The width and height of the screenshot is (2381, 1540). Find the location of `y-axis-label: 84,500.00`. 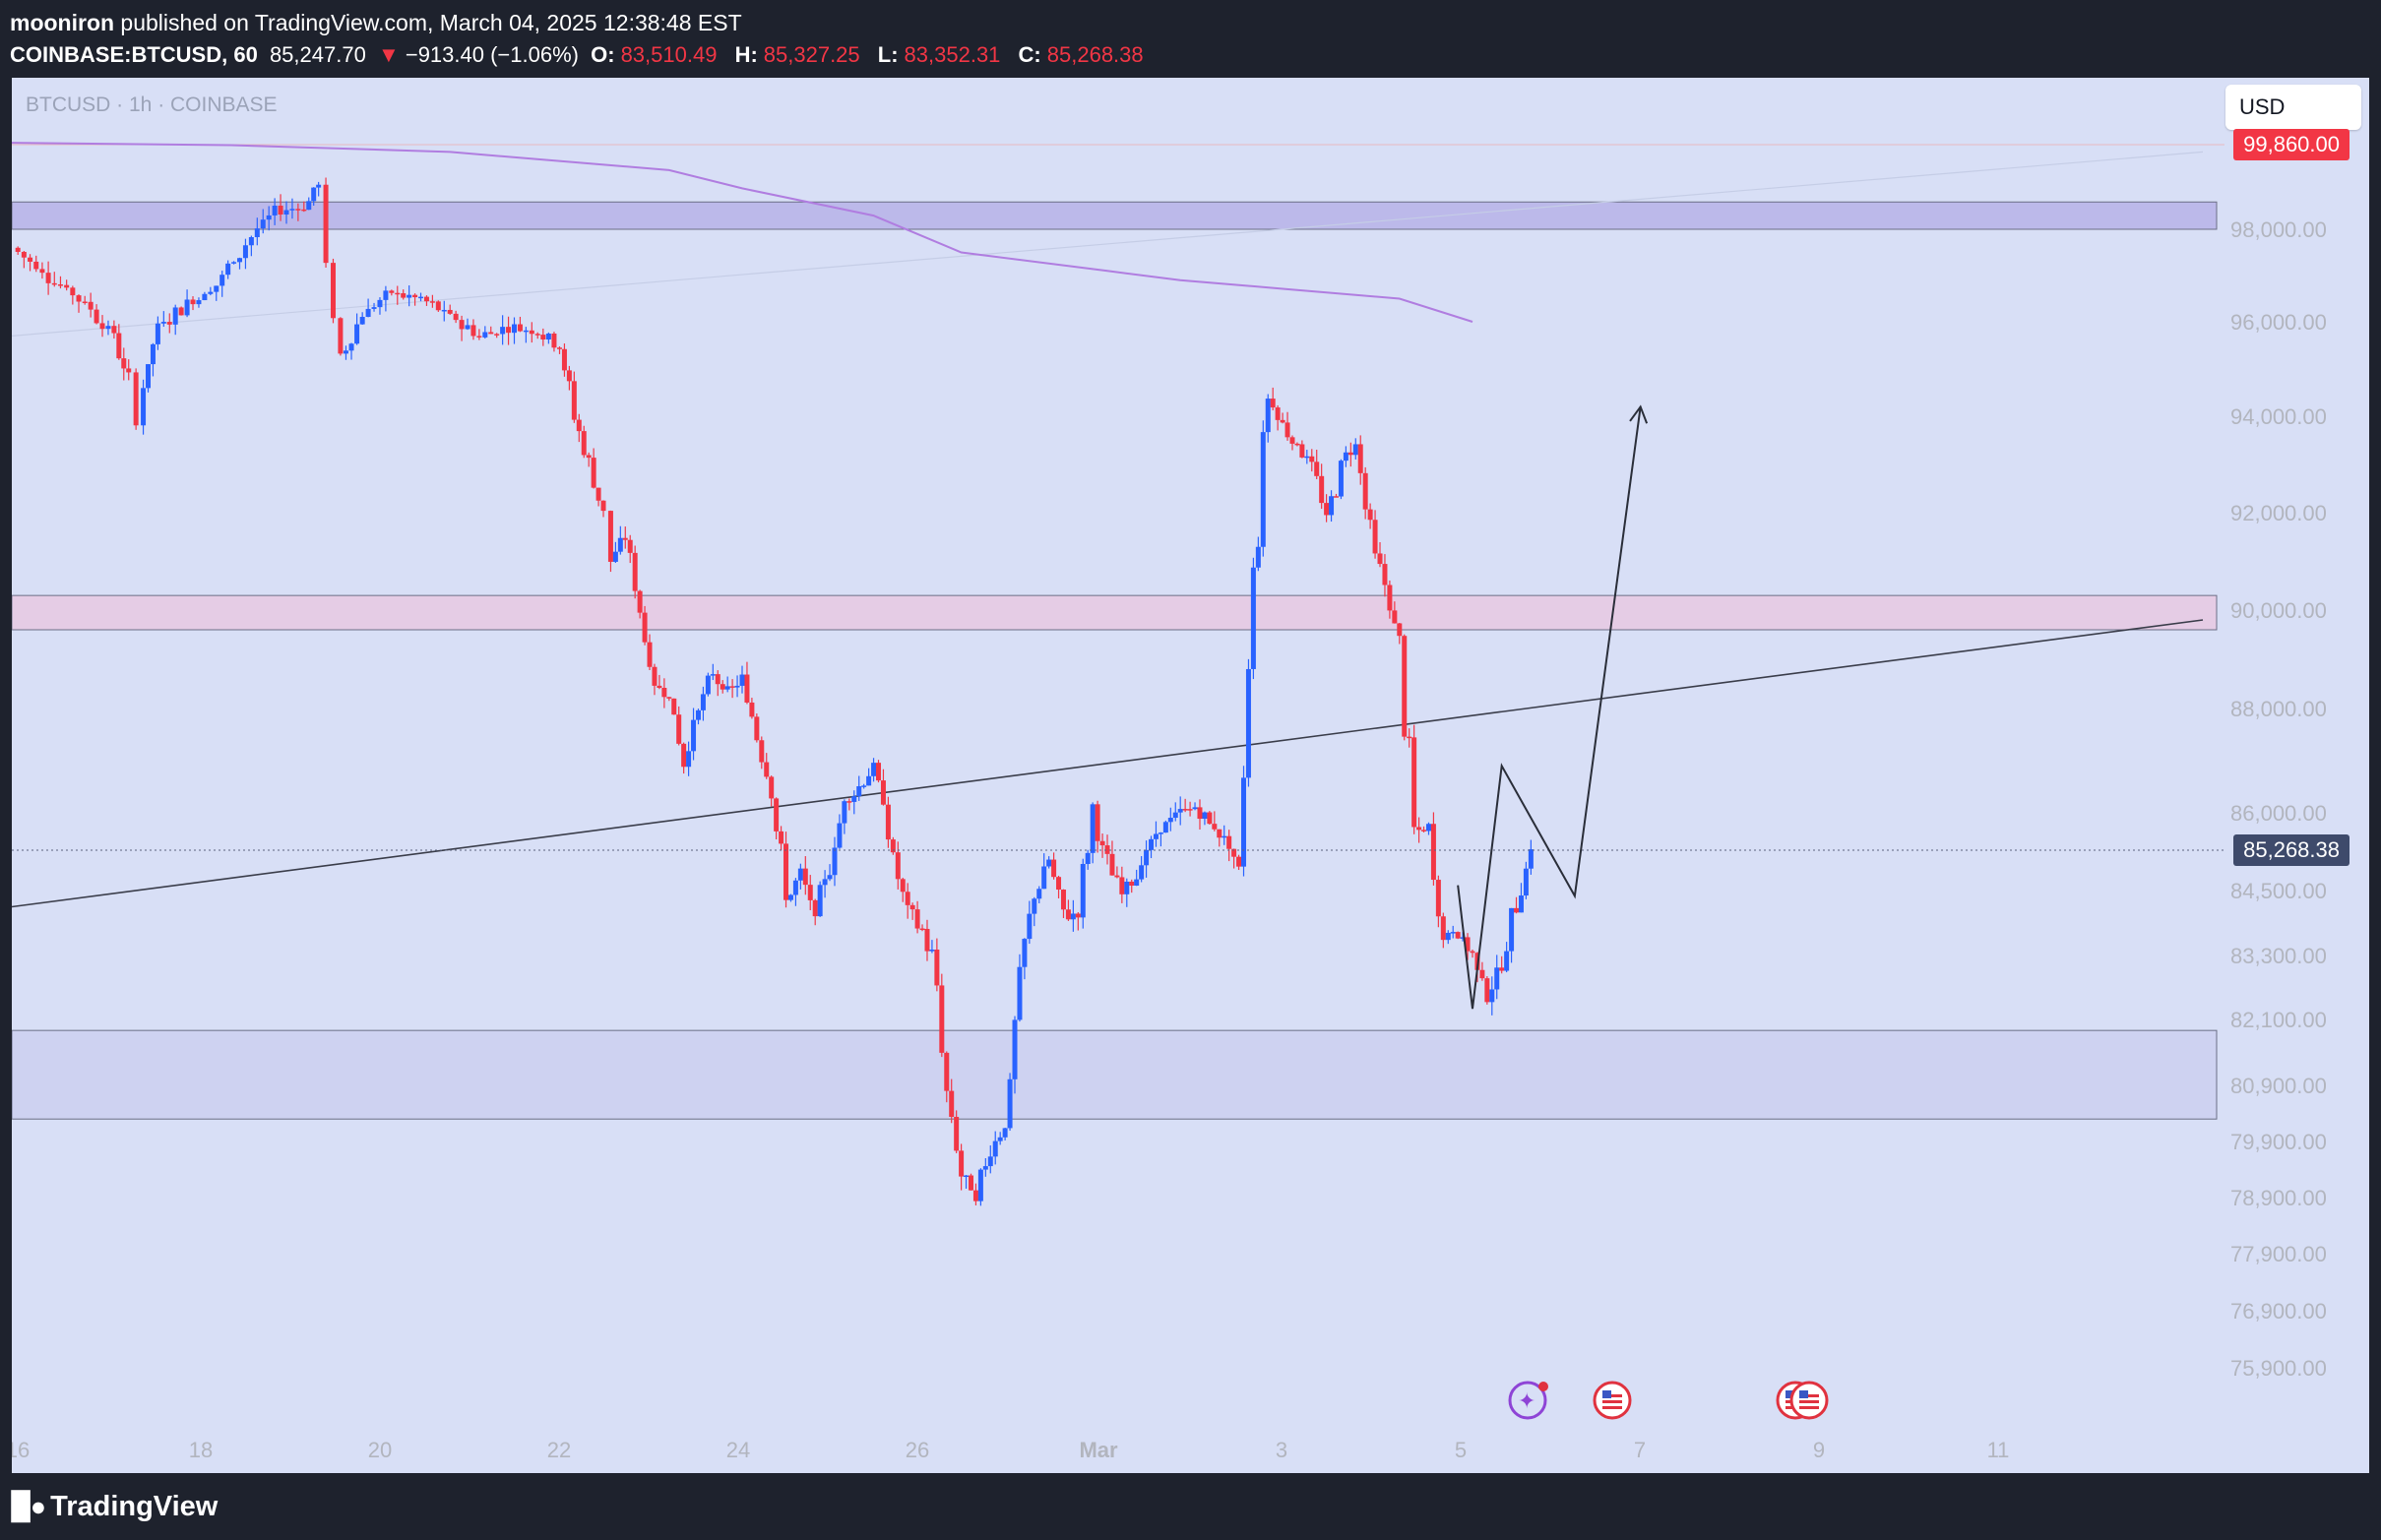

y-axis-label: 84,500.00 is located at coordinates (2278, 891).